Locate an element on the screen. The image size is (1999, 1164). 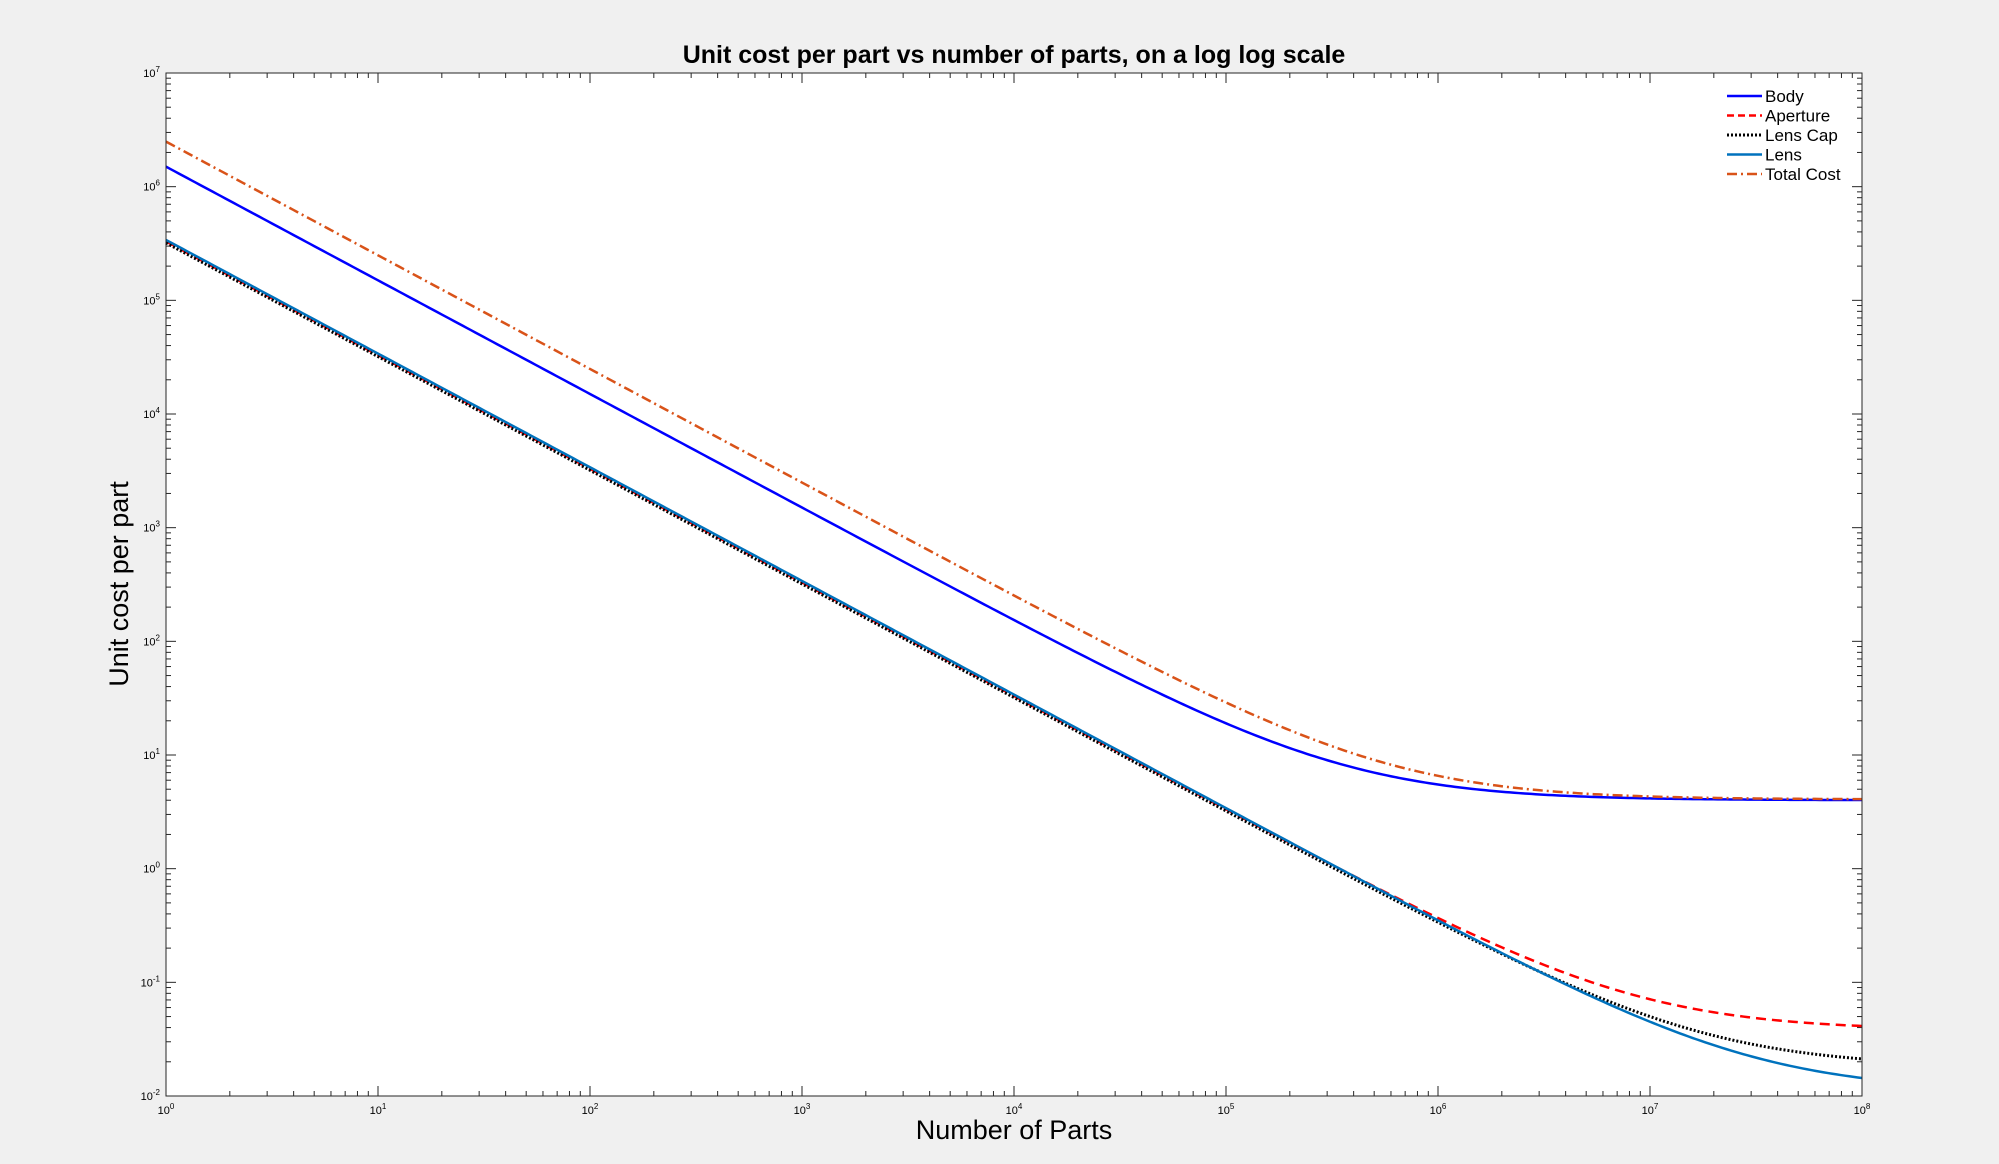
y-tick-label: 10³ is located at coordinates (151, 527).